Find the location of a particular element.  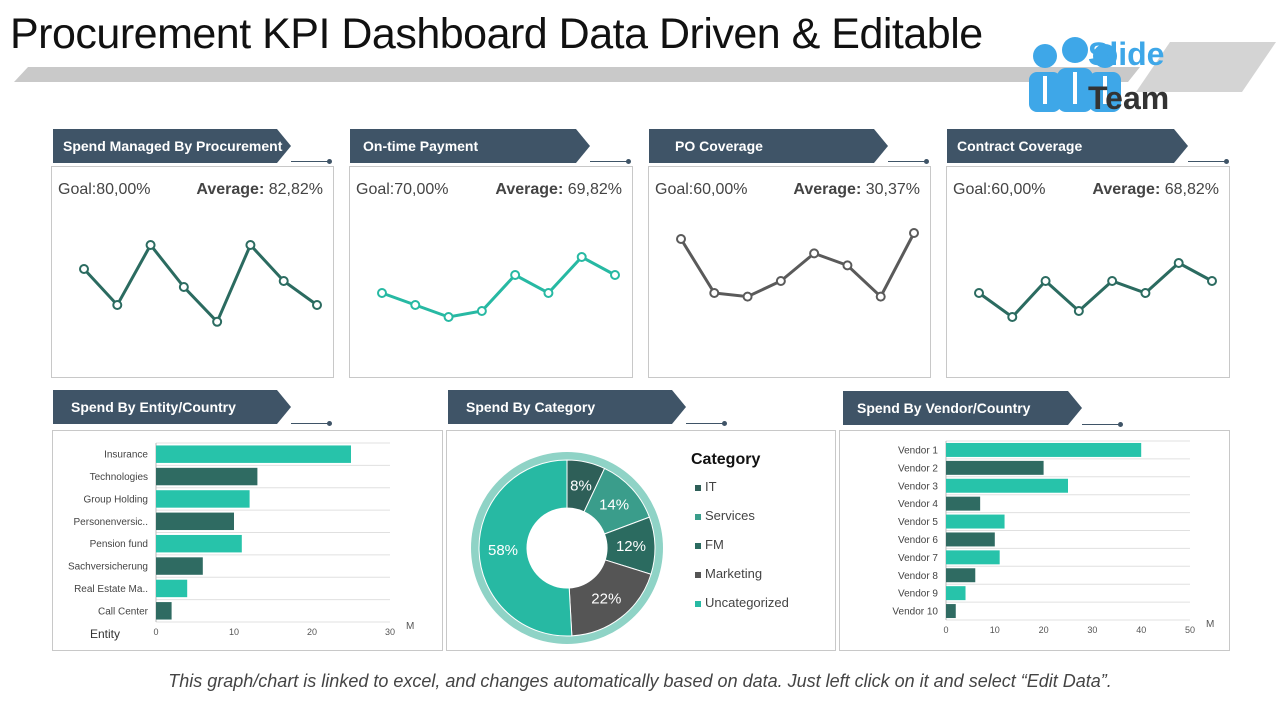

category-label: Vendor 5 is located at coordinates (918, 522).